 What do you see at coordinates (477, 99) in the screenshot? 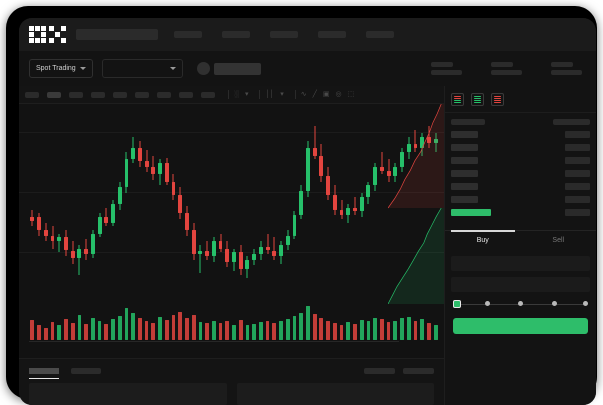
I see `orderbook-bids-icon` at bounding box center [477, 99].